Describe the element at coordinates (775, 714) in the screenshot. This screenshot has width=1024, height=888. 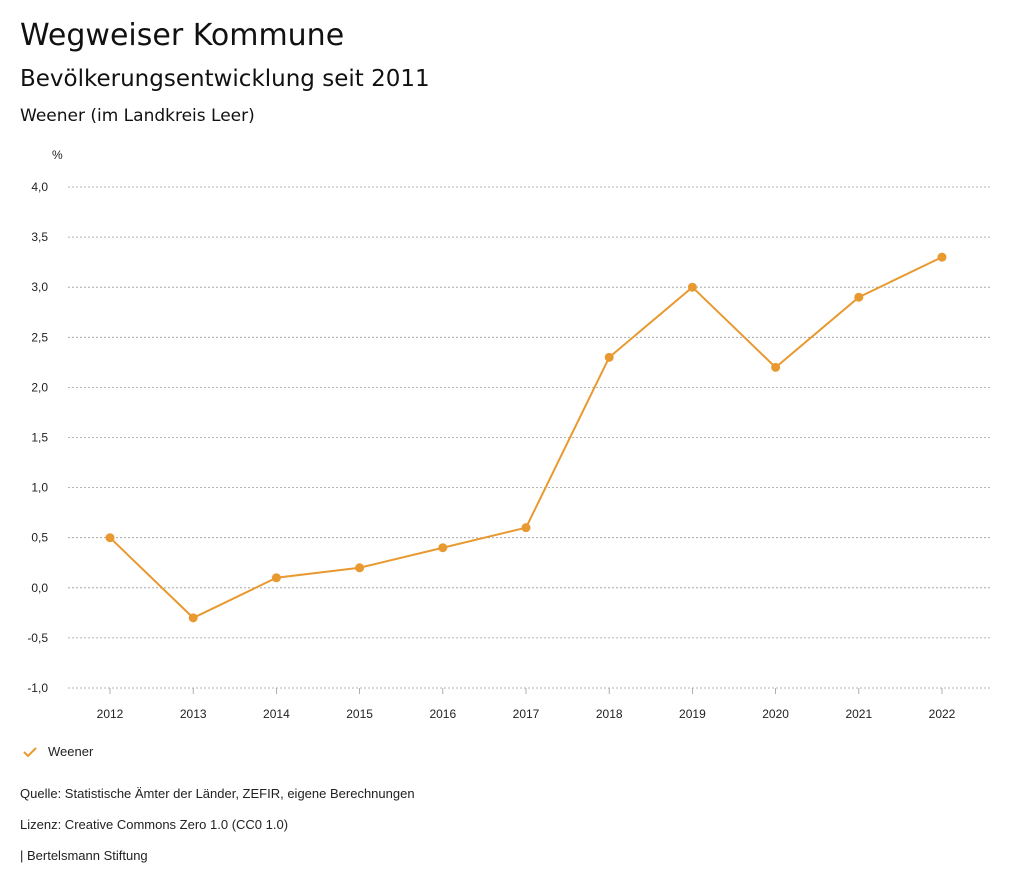
I see `x-tick-label: 2020` at that location.